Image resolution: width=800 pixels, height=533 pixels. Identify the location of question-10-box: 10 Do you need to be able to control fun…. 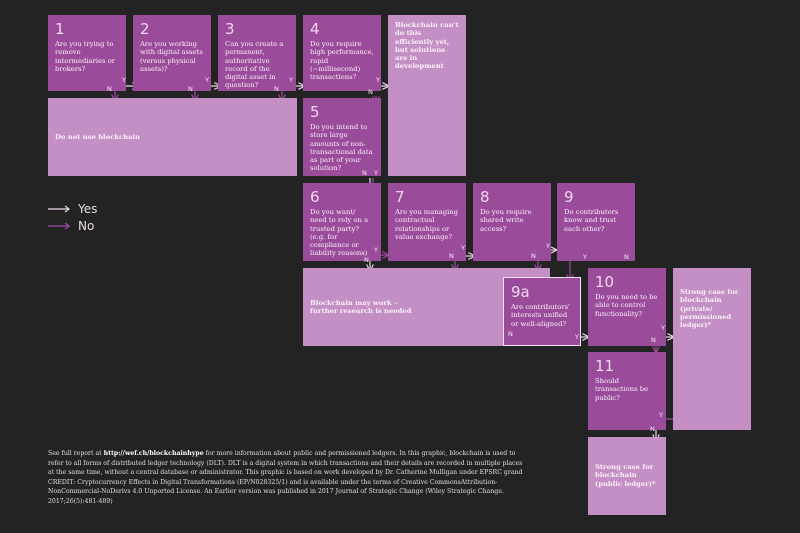
(627, 307).